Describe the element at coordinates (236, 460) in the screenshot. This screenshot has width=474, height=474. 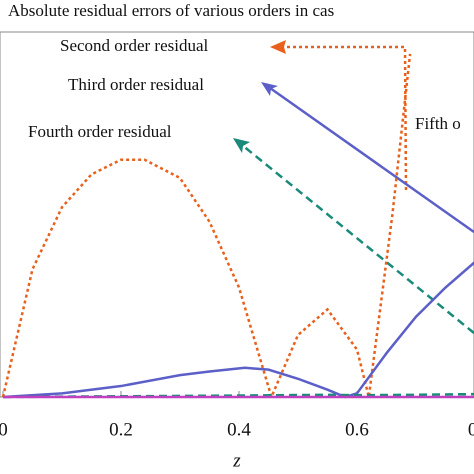
I see `x-axis-label: z` at that location.